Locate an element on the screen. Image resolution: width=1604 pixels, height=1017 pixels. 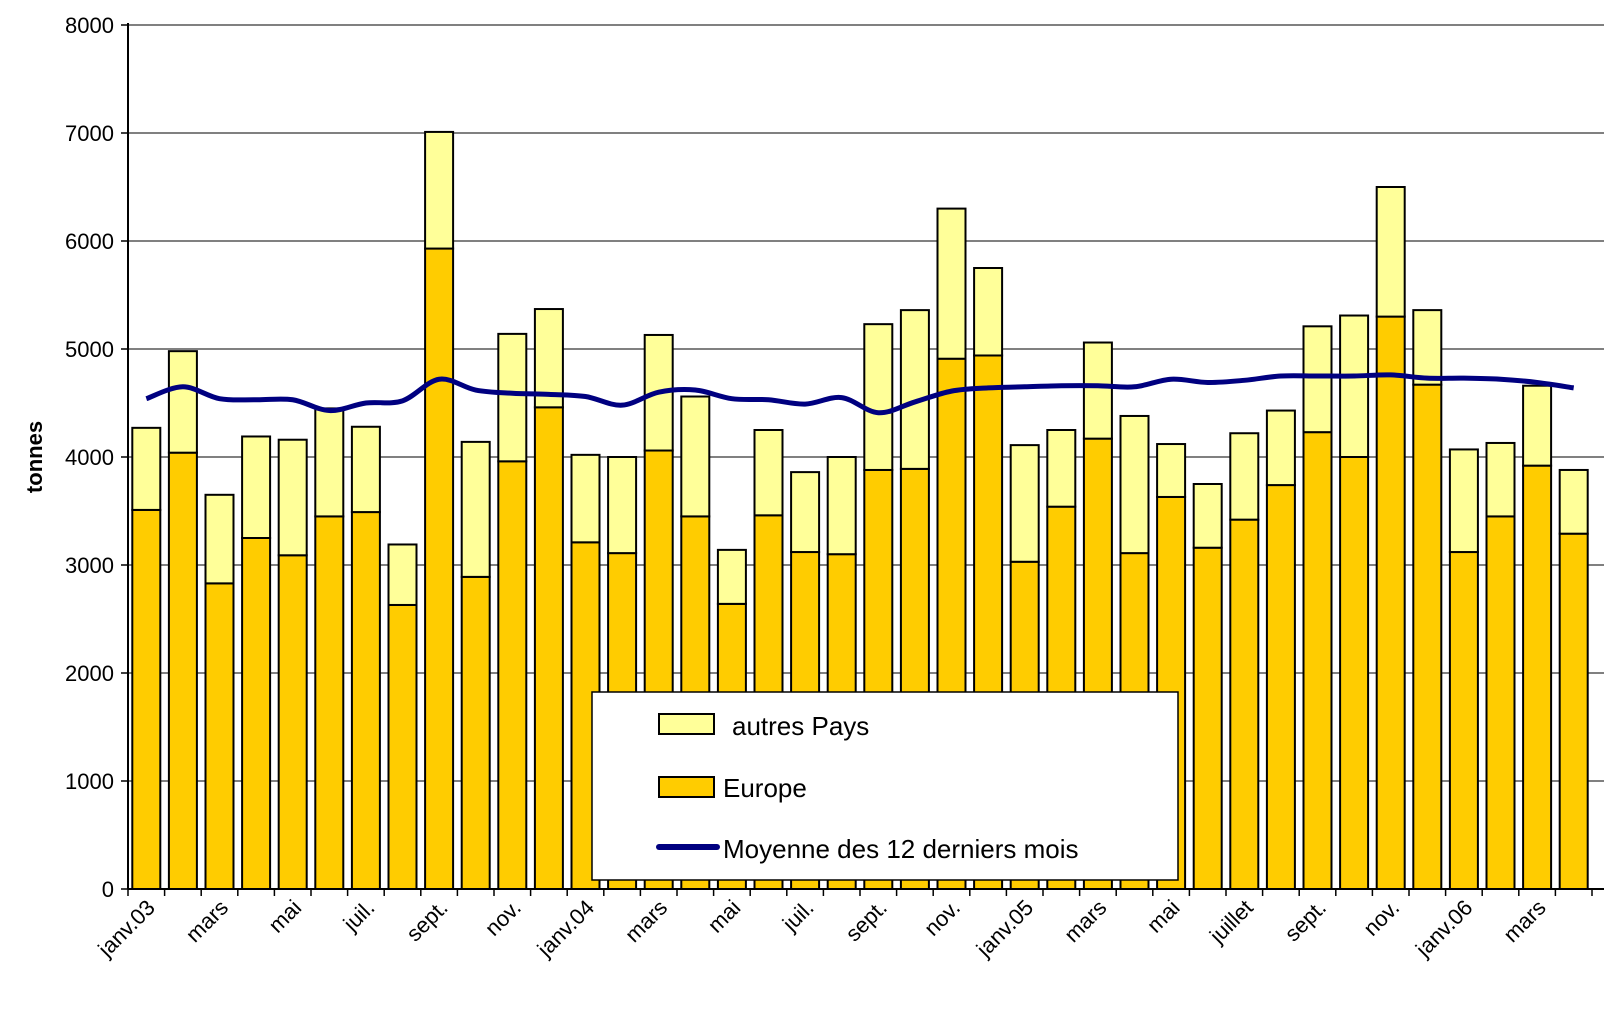
x-tick-label: juillet is located at coordinates (1231, 922).